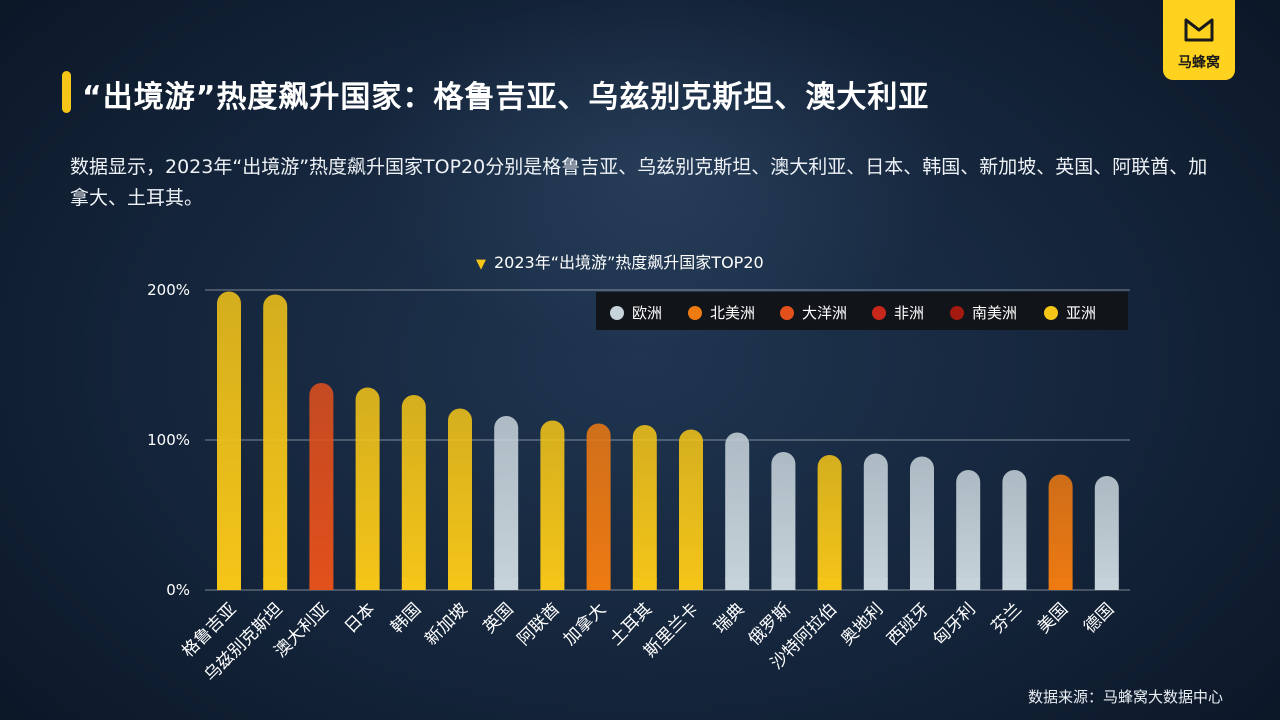 The image size is (1280, 720). Describe the element at coordinates (1060, 532) in the screenshot. I see `bar-美国` at that location.